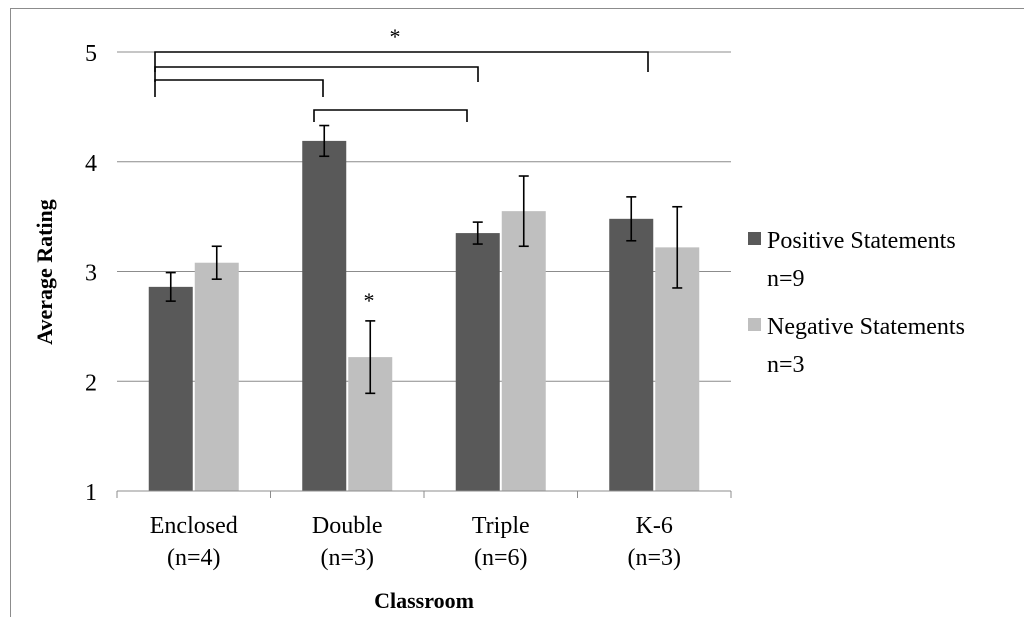  Describe the element at coordinates (44, 272) in the screenshot. I see `y-axis-title: Average Rating` at that location.